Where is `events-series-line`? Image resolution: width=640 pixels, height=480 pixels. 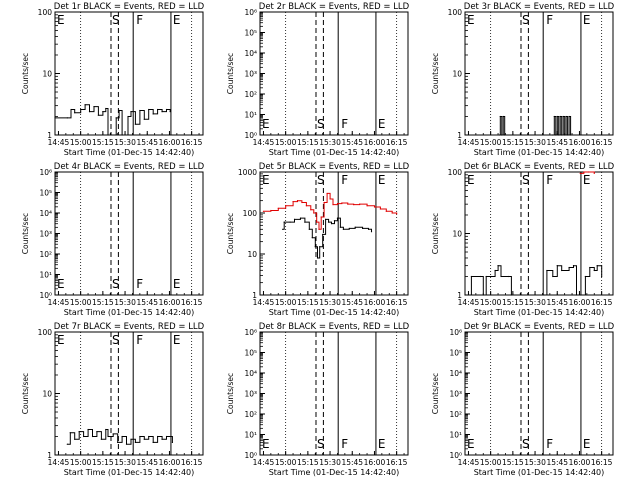 events-series-line is located at coordinates (113, 120).